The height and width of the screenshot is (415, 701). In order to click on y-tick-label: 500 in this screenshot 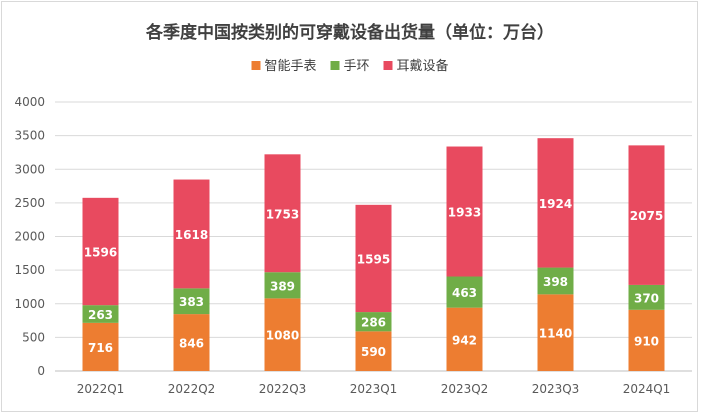, I will do `click(33, 337)`.